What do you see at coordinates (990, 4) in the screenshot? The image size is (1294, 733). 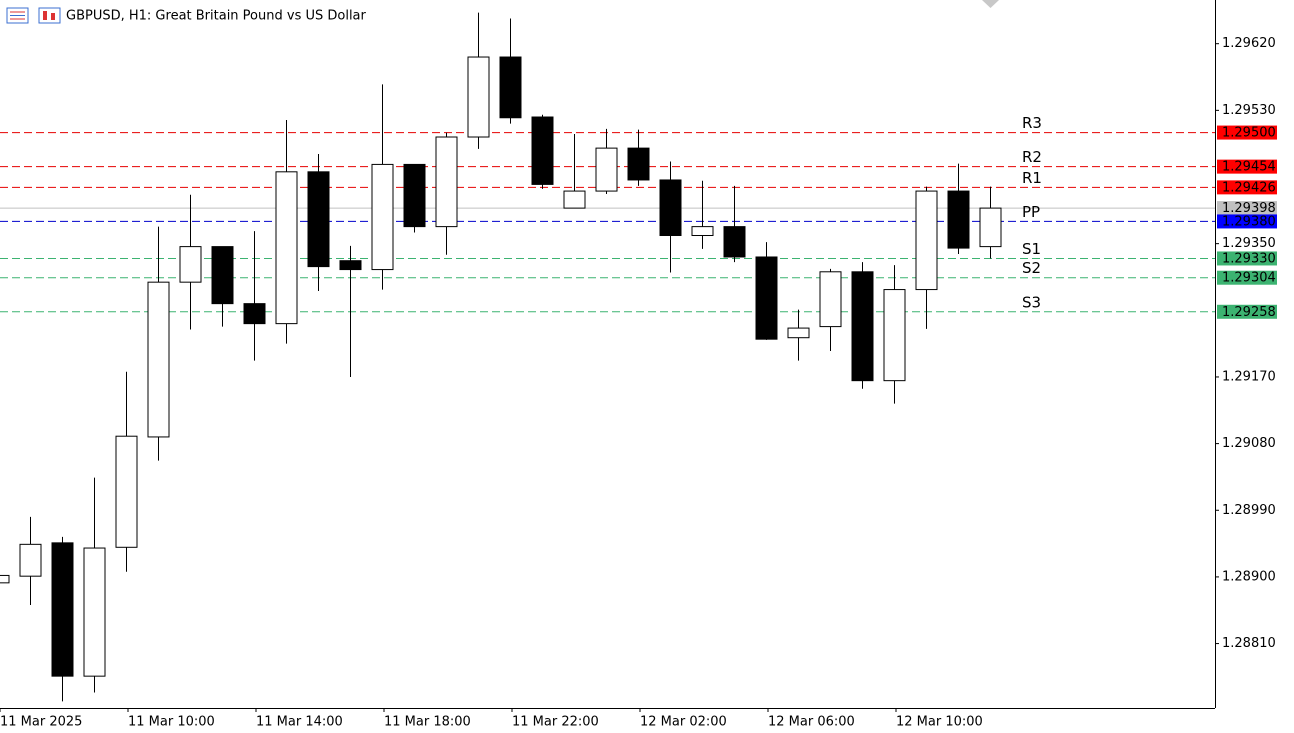 I see `shift-marker` at bounding box center [990, 4].